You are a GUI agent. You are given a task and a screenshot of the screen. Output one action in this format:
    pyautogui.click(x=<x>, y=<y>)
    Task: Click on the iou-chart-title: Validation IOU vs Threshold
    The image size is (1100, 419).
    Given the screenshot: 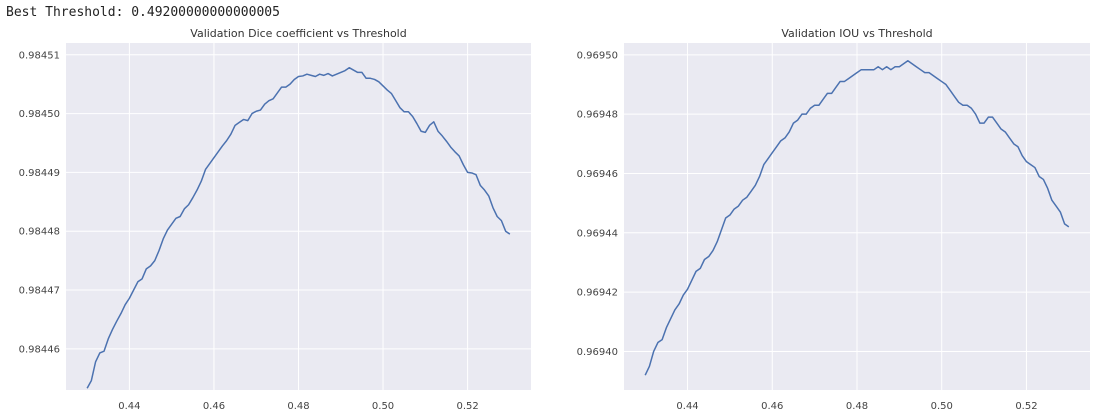 What is the action you would take?
    pyautogui.click(x=856, y=33)
    